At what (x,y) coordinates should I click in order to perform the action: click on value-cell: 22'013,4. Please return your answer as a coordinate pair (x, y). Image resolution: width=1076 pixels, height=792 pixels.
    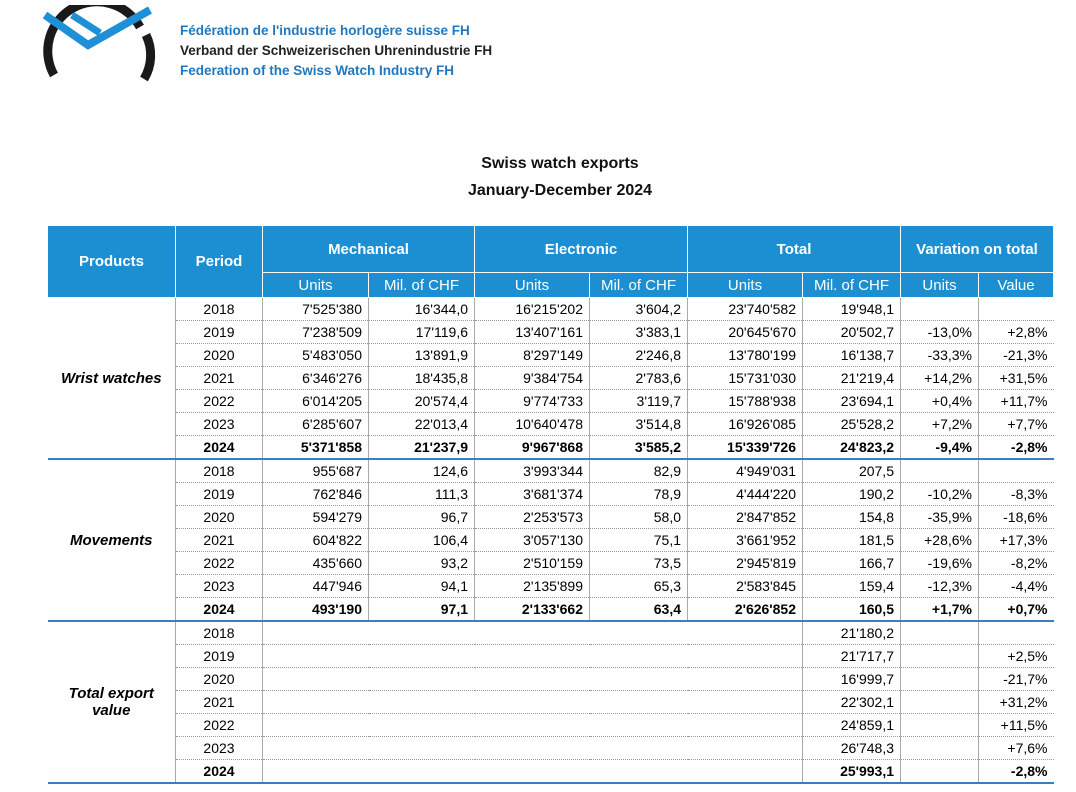
    Looking at the image, I should click on (421, 424).